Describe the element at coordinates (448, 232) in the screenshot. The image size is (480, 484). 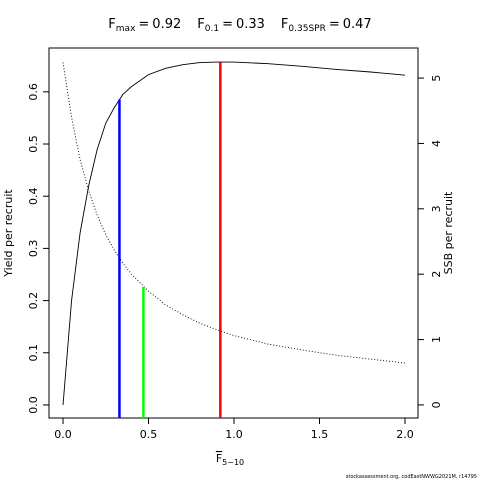
I see `y2-axis-label: SSB per recruit` at that location.